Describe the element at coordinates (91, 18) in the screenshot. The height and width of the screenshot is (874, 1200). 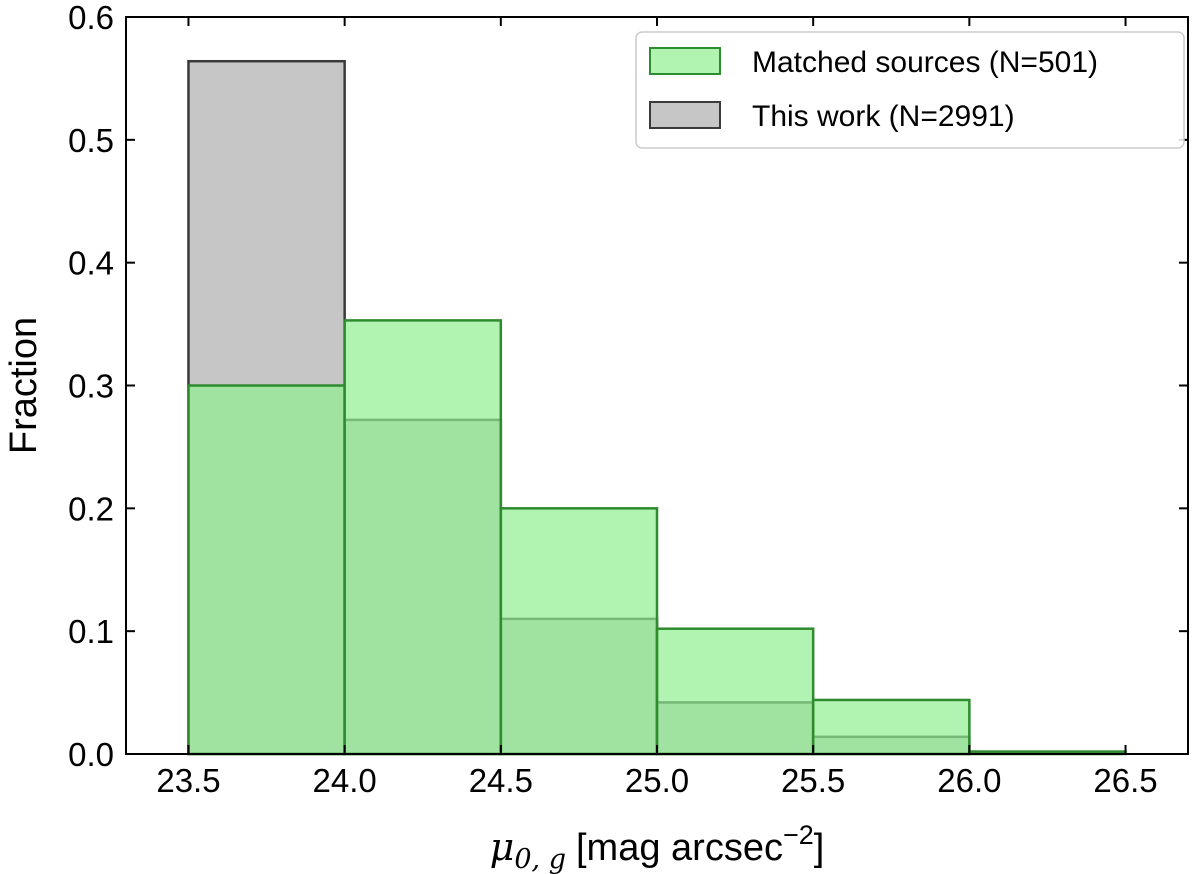
I see `y-tick-label-6: 0.6` at that location.